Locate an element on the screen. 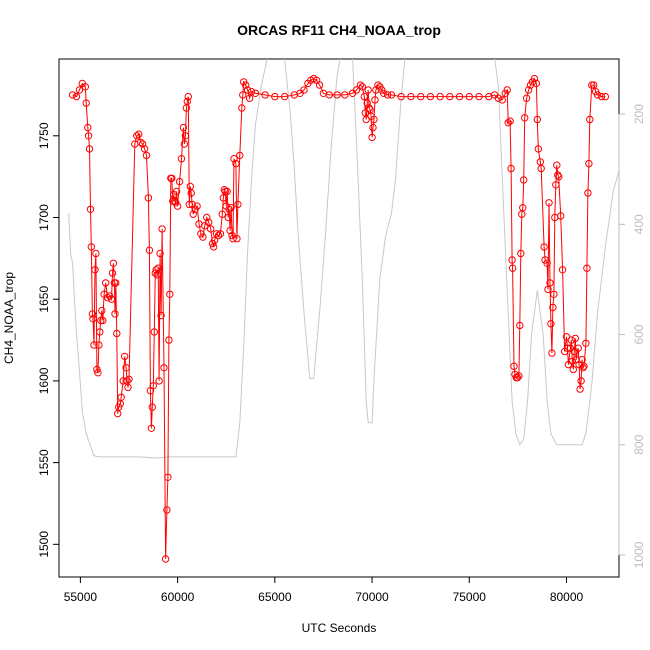  x-tick-label: 70000 is located at coordinates (372, 597).